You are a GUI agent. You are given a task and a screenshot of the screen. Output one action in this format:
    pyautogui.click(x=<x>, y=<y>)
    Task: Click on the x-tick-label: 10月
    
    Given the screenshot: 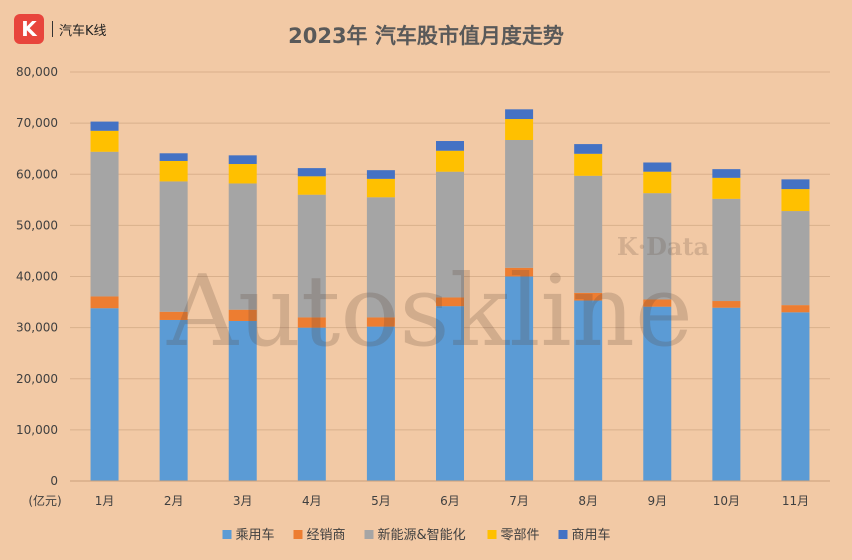 What is the action you would take?
    pyautogui.click(x=726, y=501)
    